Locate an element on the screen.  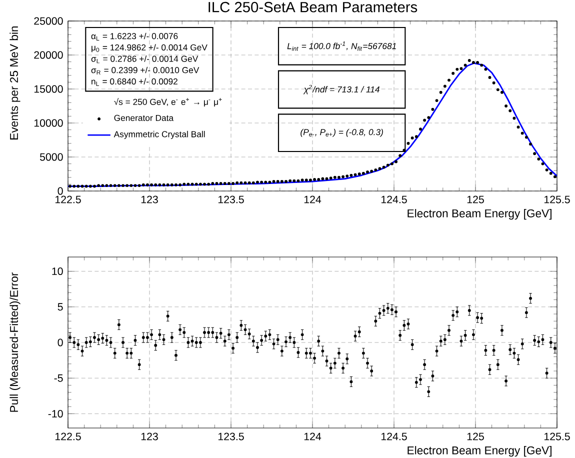
y-axis-title: Pull (Measured-Fitted)/Error is located at coordinates (15, 342).